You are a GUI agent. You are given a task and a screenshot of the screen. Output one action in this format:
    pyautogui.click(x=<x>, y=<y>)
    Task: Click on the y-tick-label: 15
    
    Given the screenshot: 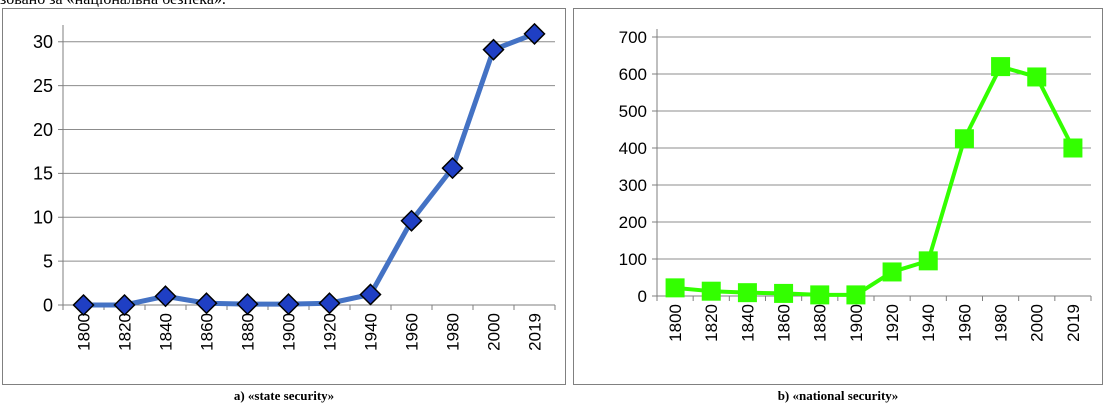 What is the action you would take?
    pyautogui.click(x=43, y=174)
    